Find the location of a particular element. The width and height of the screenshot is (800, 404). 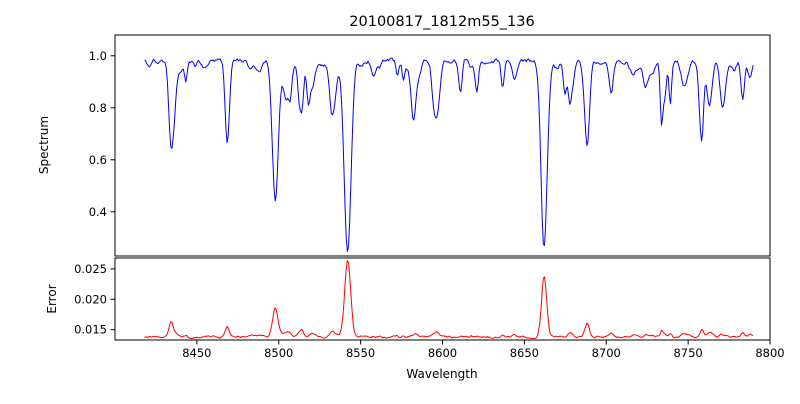

tick-label: 8750 is located at coordinates (687, 353).